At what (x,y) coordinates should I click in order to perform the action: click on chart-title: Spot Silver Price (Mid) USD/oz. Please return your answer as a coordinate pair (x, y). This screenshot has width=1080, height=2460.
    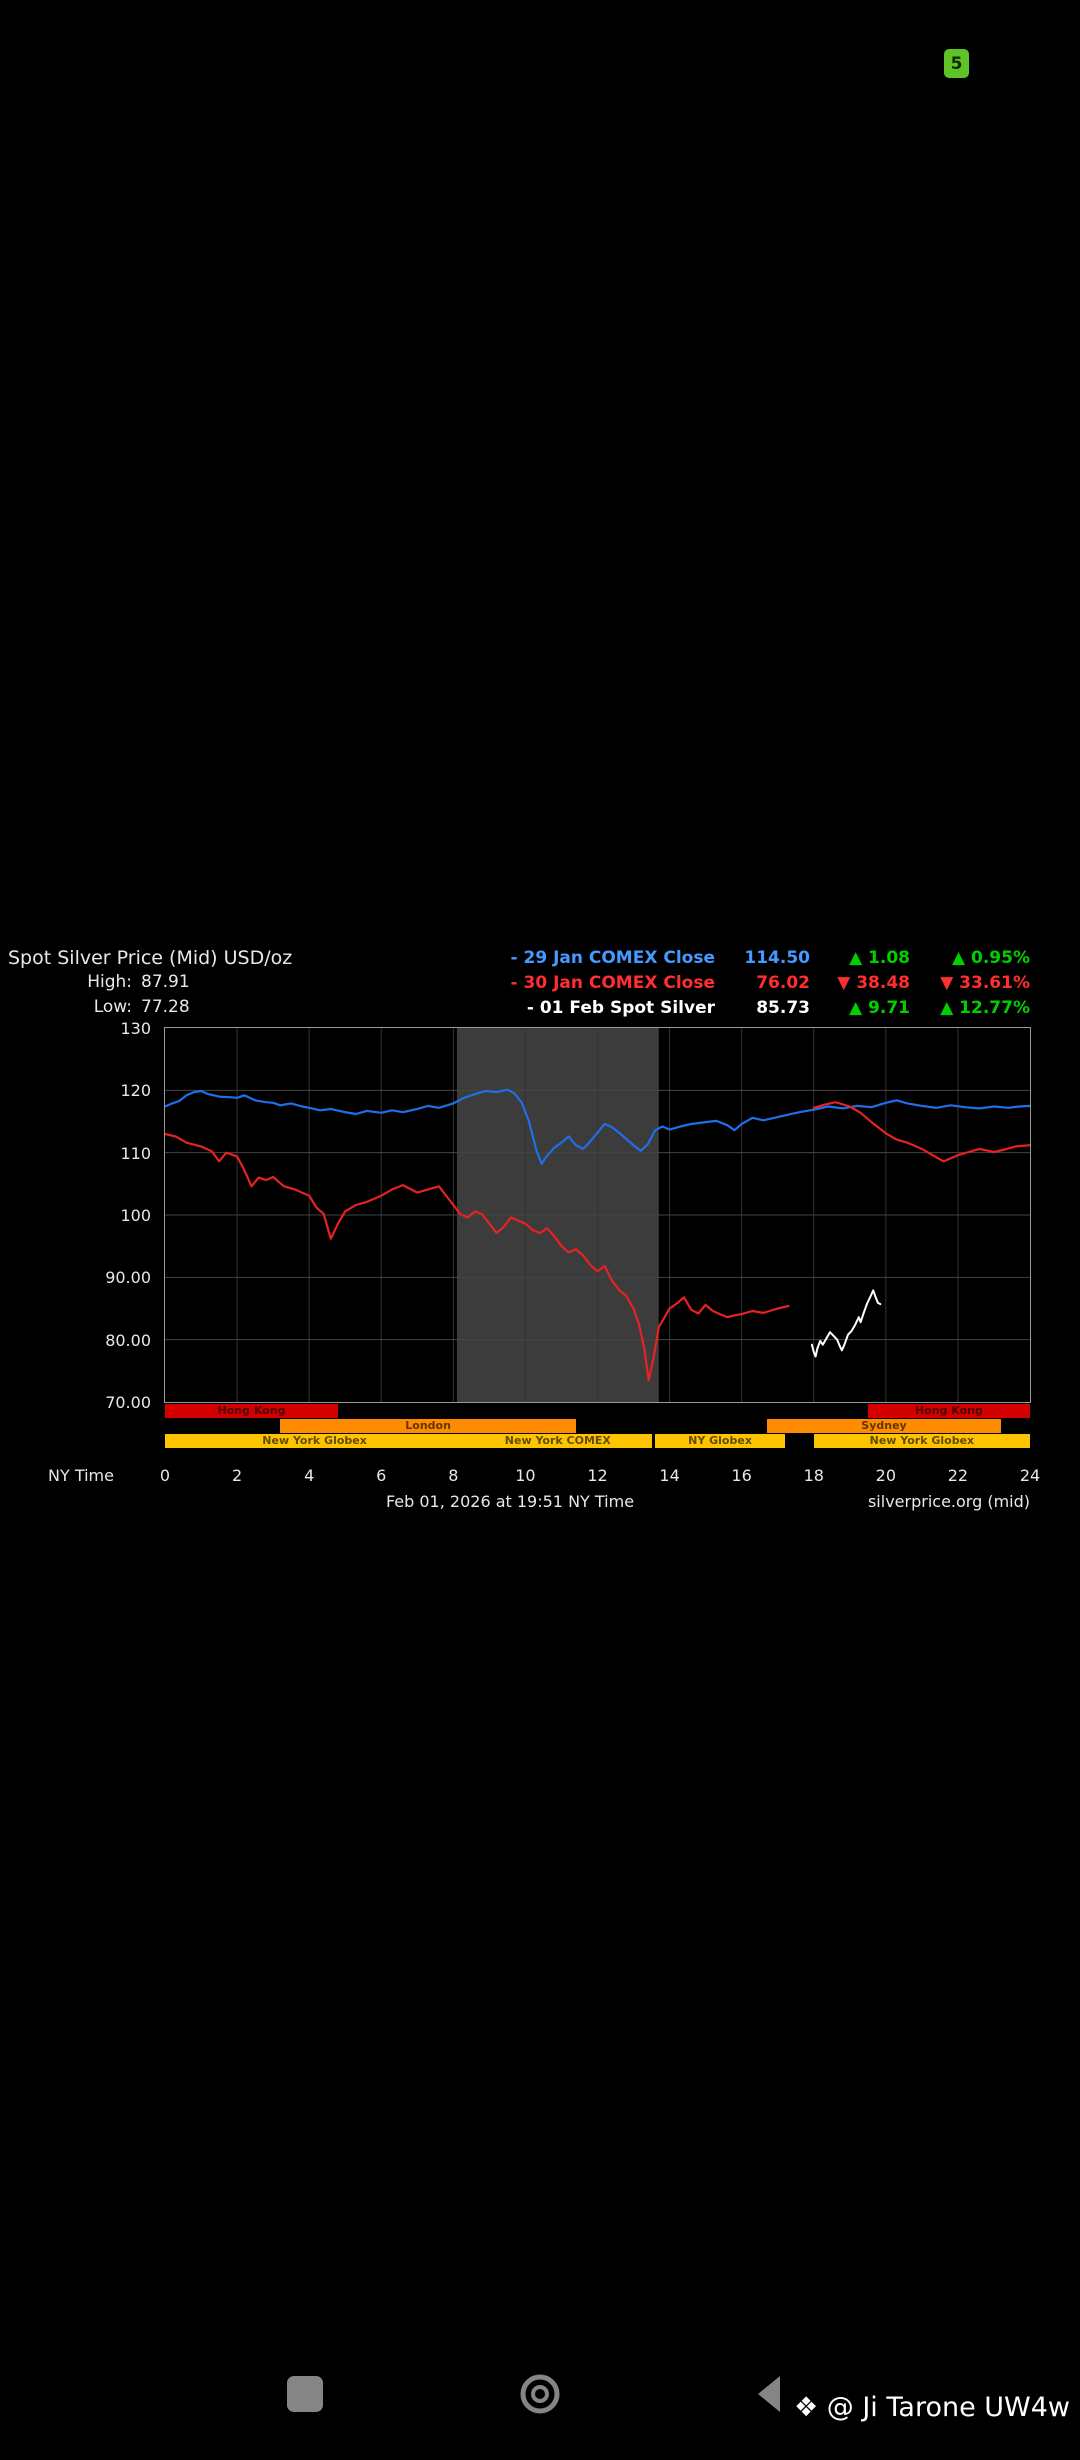
    Looking at the image, I should click on (150, 958).